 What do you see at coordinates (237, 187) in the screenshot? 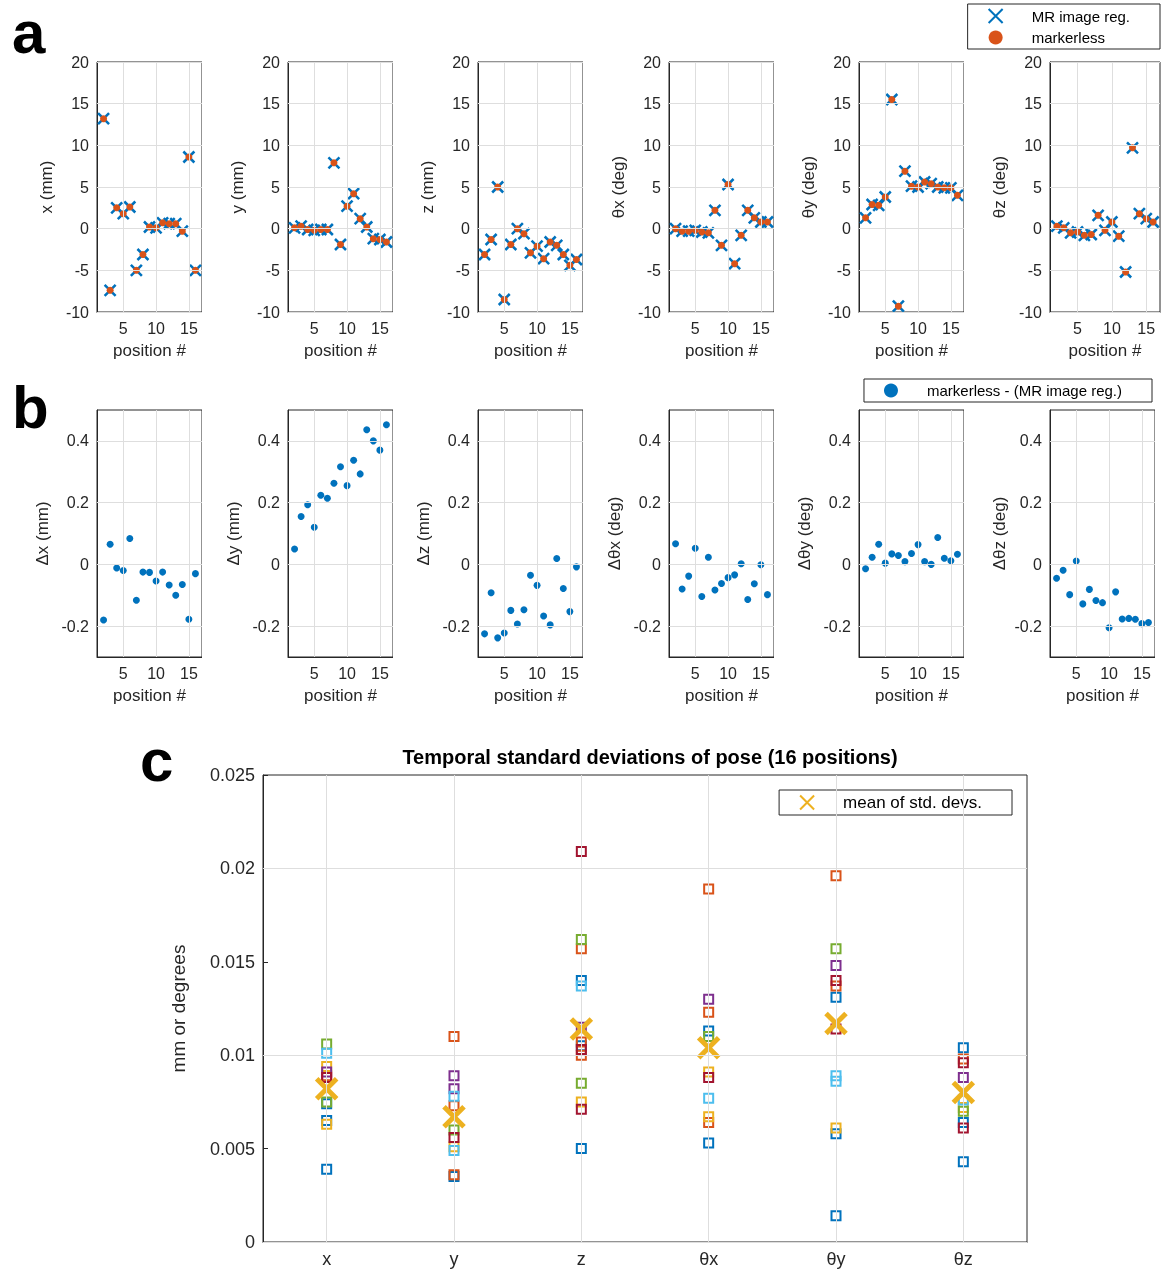
I see `y-axis-title: y (mm)` at bounding box center [237, 187].